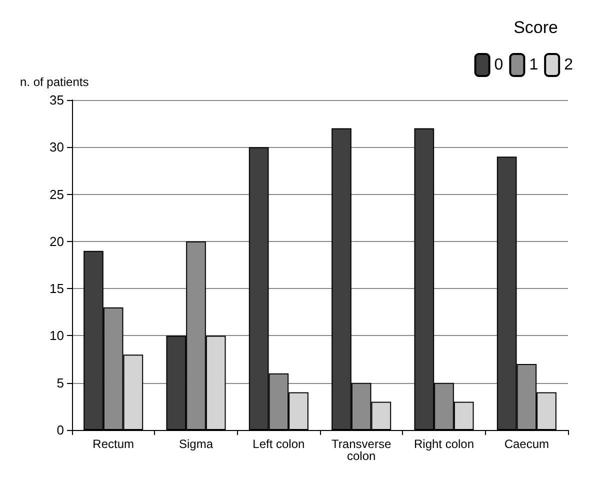 This screenshot has height=482, width=603. Describe the element at coordinates (196, 444) in the screenshot. I see `x-tick-label: Sigma` at that location.